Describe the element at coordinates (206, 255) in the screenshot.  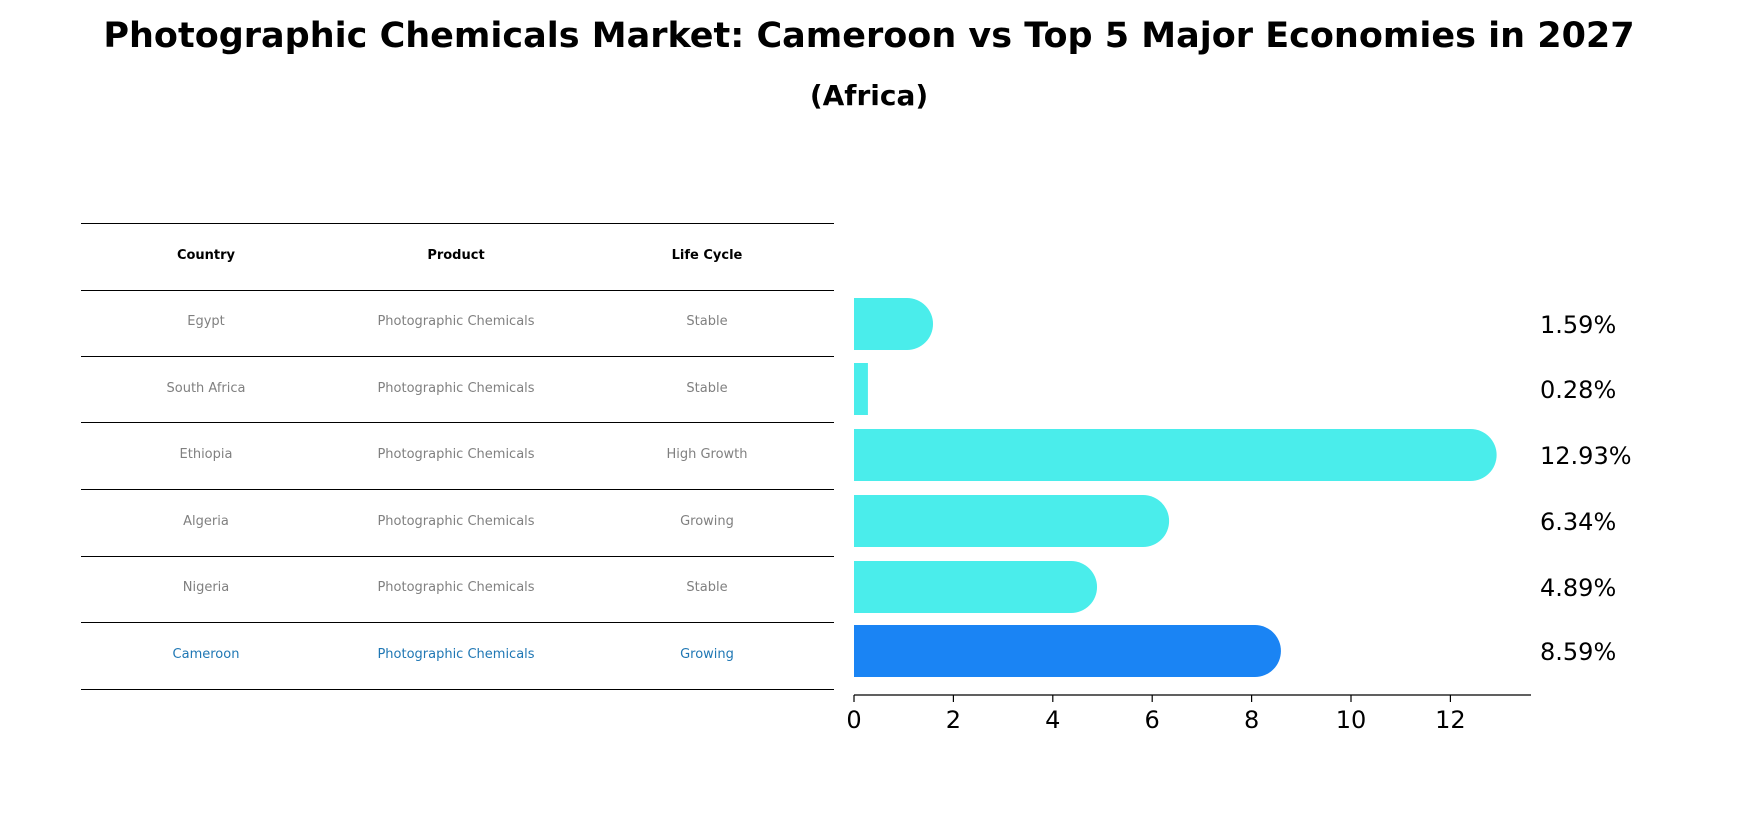
I see `table-header-cell: Country` at that location.